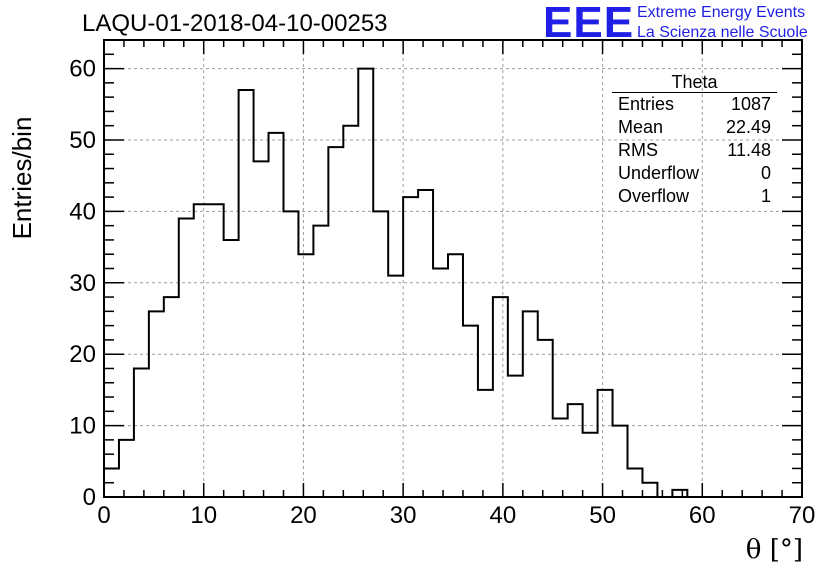  What do you see at coordinates (749, 150) in the screenshot?
I see `stats-value: 11.48` at bounding box center [749, 150].